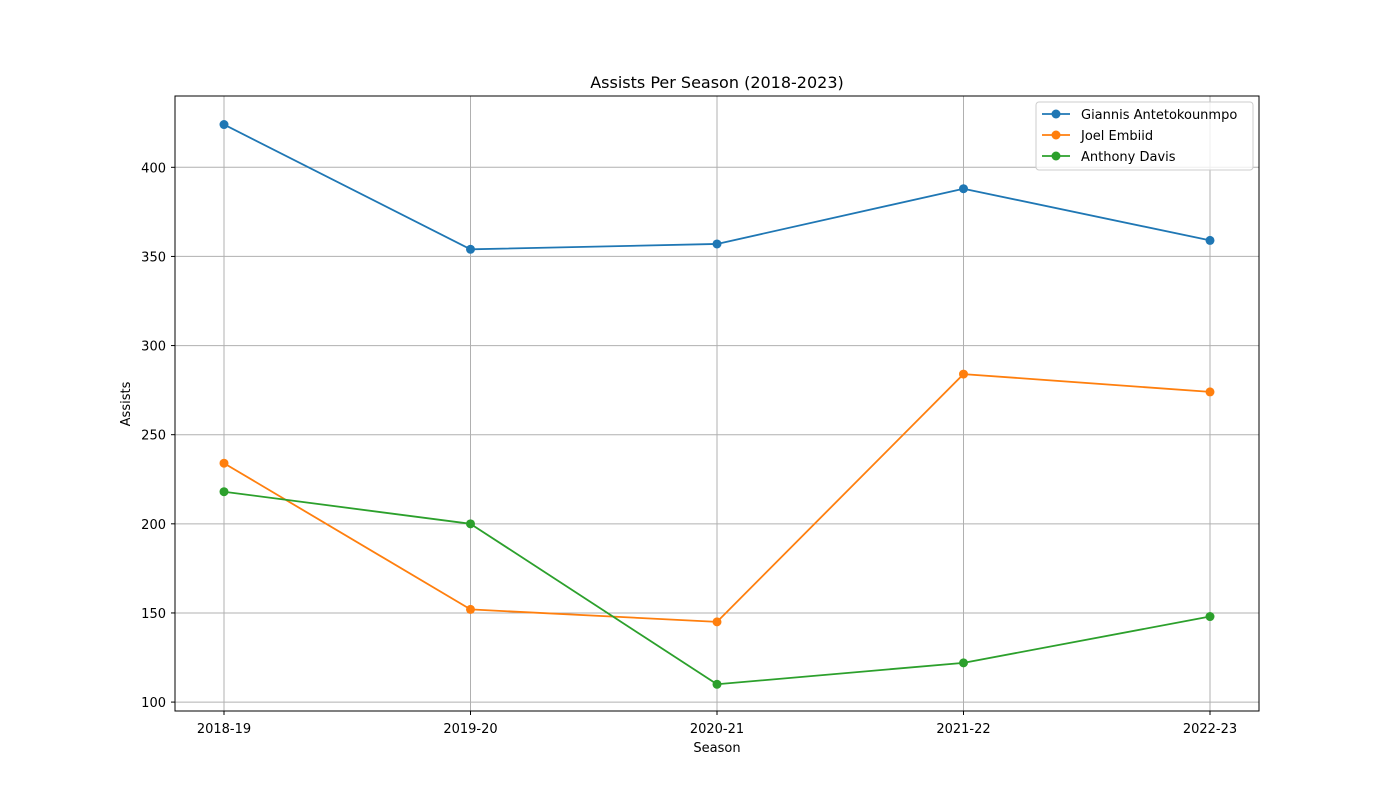  What do you see at coordinates (1128, 157) in the screenshot?
I see `legend-label: Anthony Davis` at bounding box center [1128, 157].